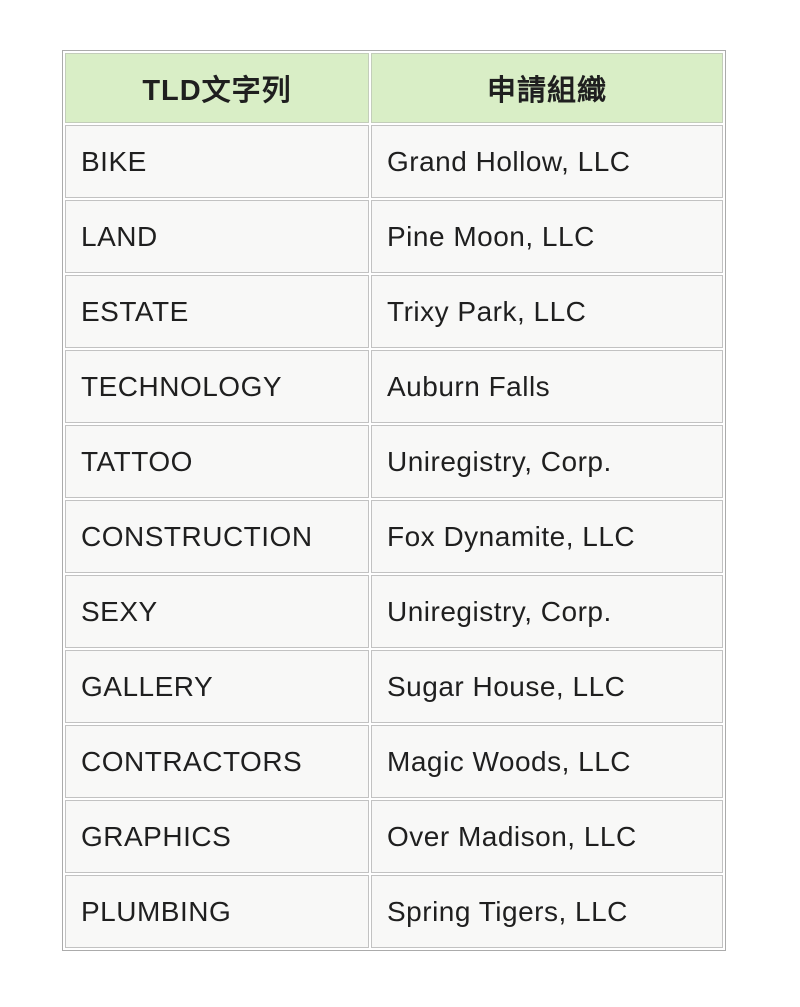 The image size is (800, 1007). I want to click on tld-cell: PLUMBING, so click(217, 911).